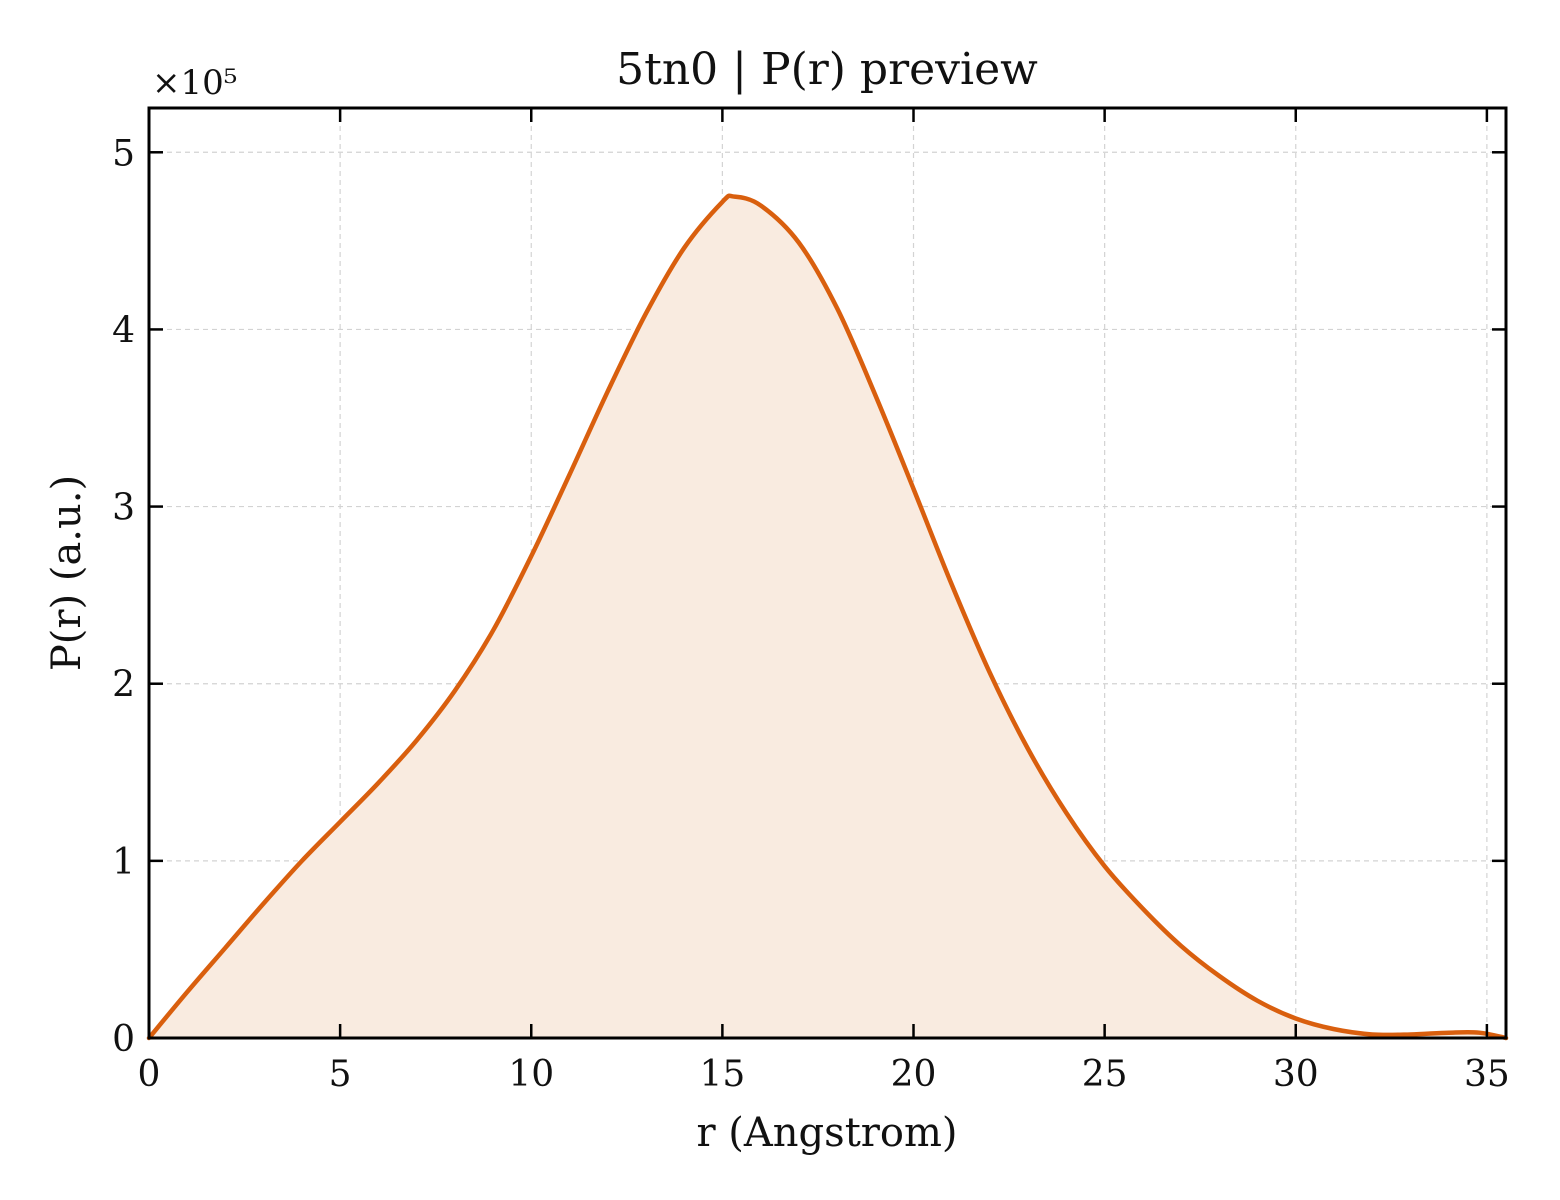 The image size is (1560, 1200). What do you see at coordinates (123, 330) in the screenshot?
I see `y-tick-label: 4` at bounding box center [123, 330].